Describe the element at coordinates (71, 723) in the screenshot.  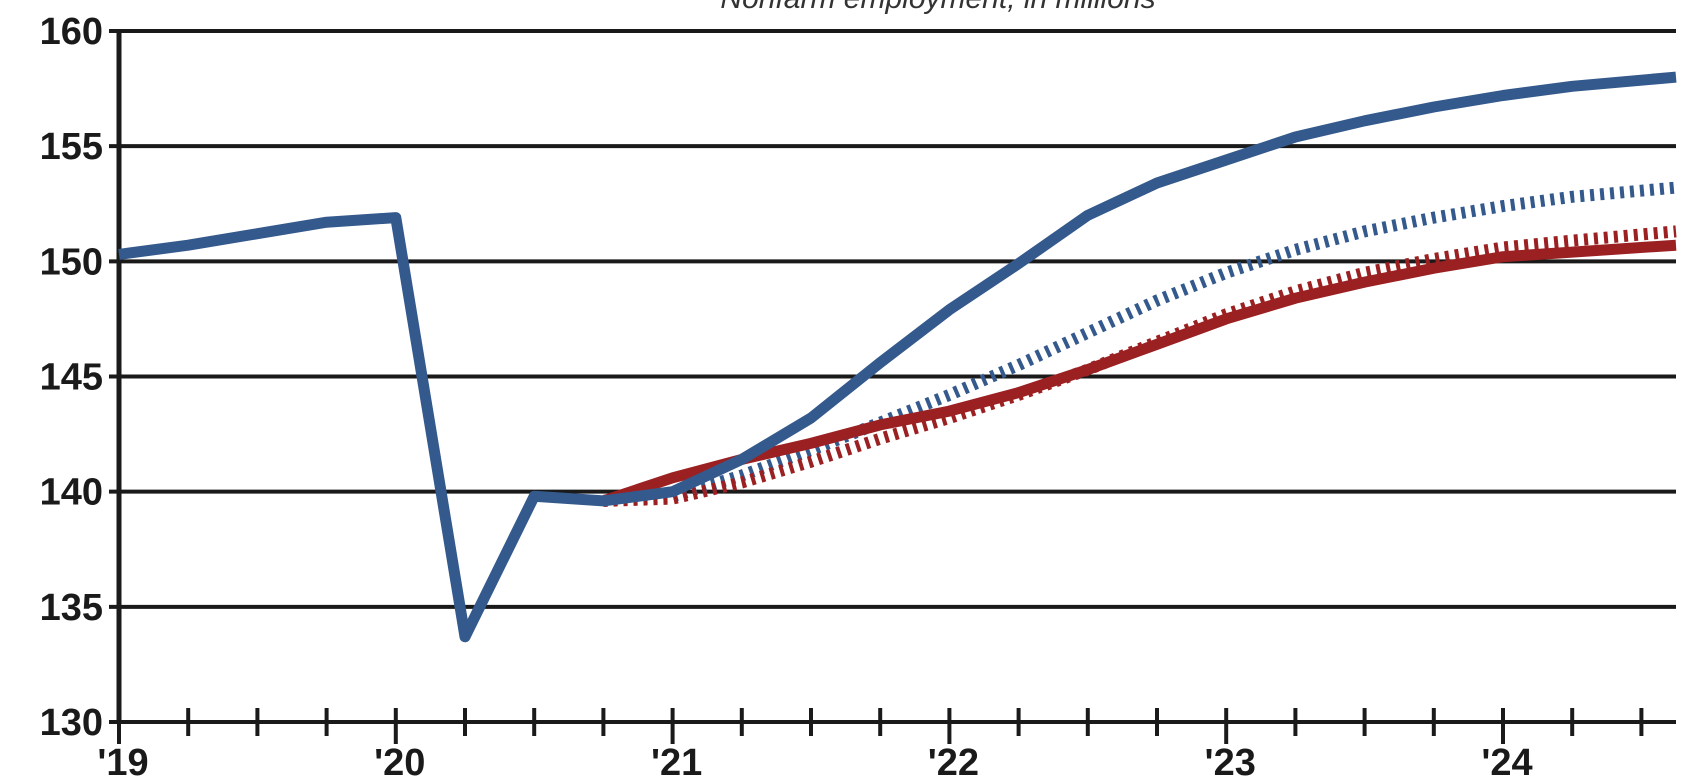
I see `y-tick-label: 130` at that location.